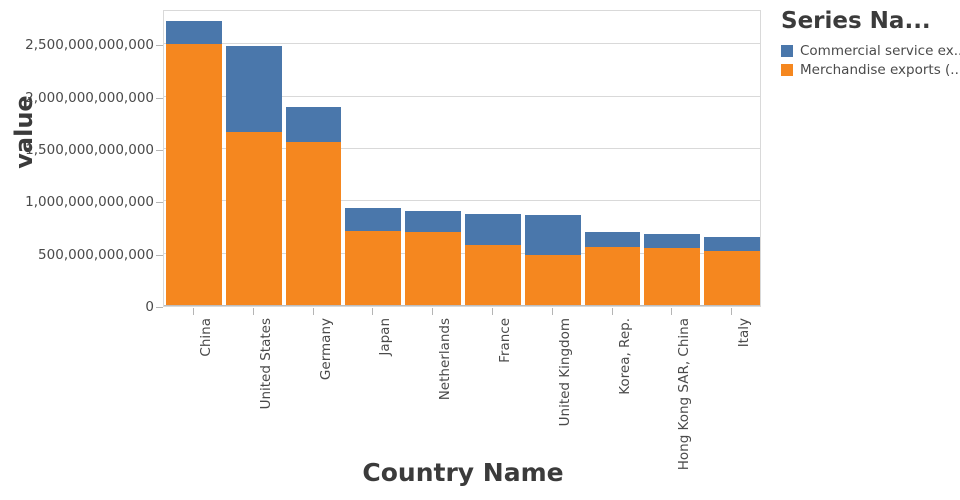 This screenshot has width=960, height=500. I want to click on y-tick-label: 0, so click(149, 307).